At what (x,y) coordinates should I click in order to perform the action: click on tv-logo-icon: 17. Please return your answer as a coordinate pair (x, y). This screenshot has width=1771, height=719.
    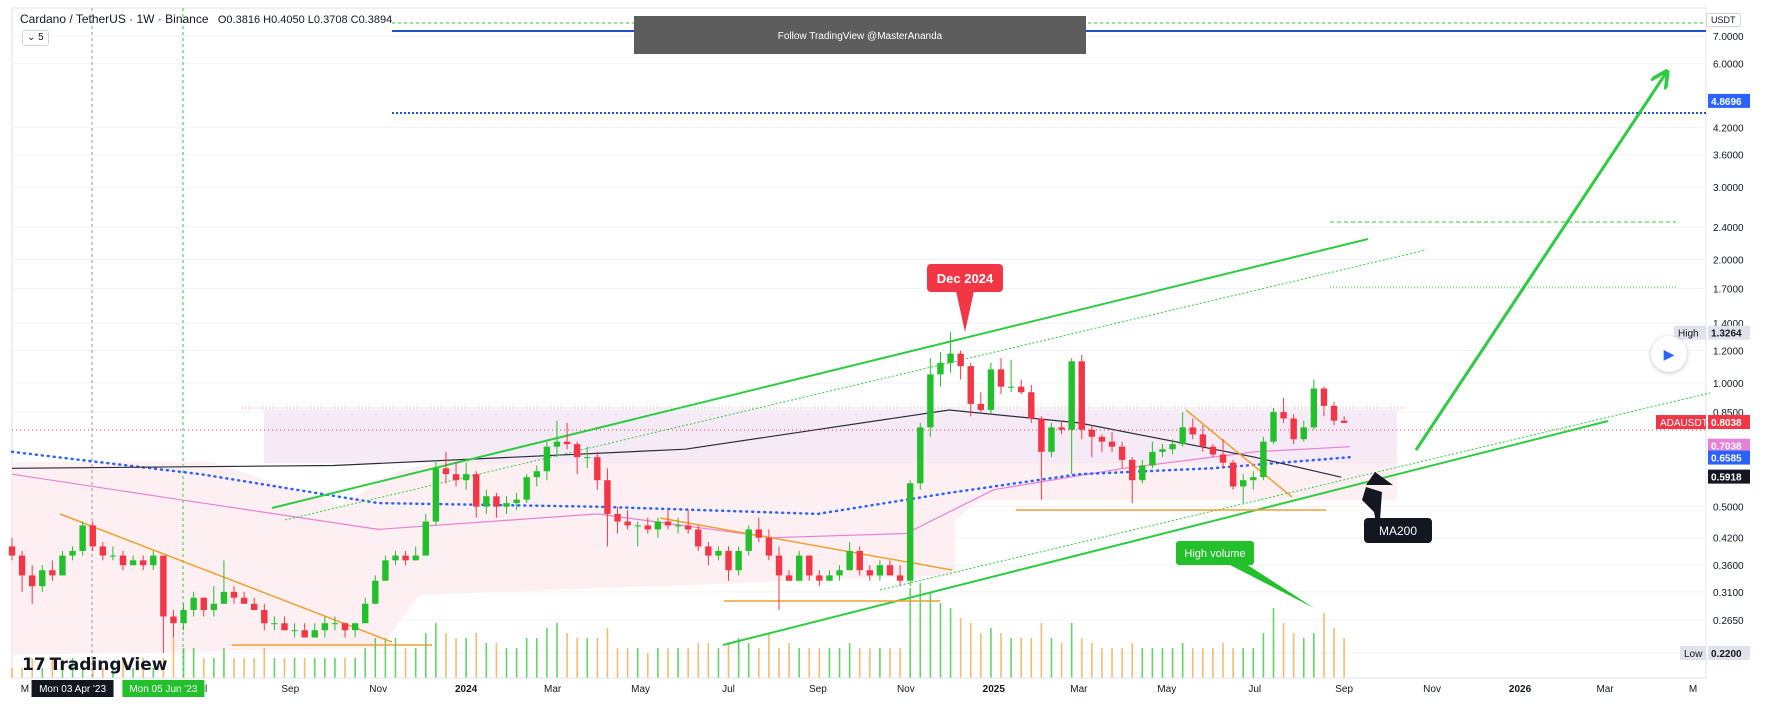
    Looking at the image, I should click on (34, 665).